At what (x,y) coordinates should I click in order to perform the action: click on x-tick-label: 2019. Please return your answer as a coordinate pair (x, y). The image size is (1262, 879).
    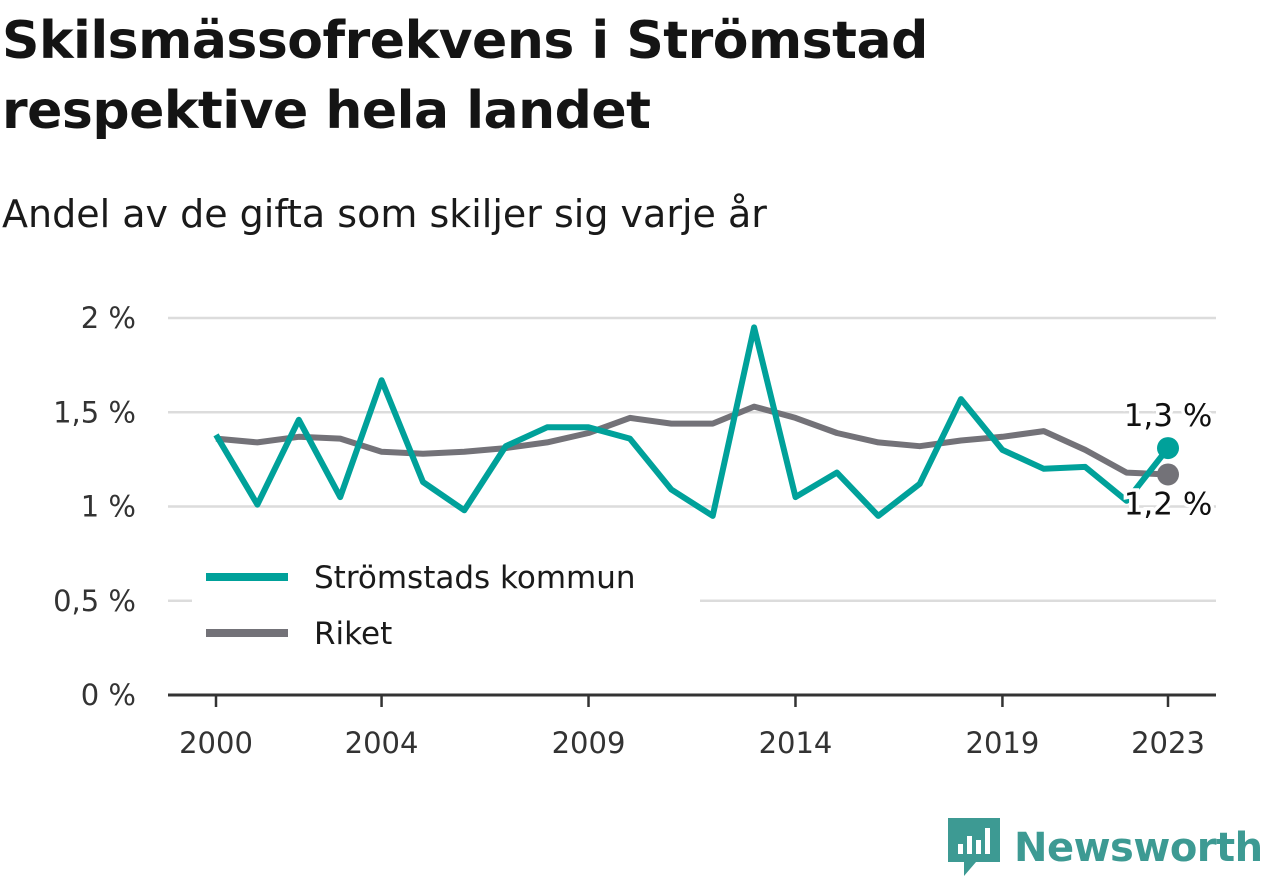
    Looking at the image, I should click on (1003, 743).